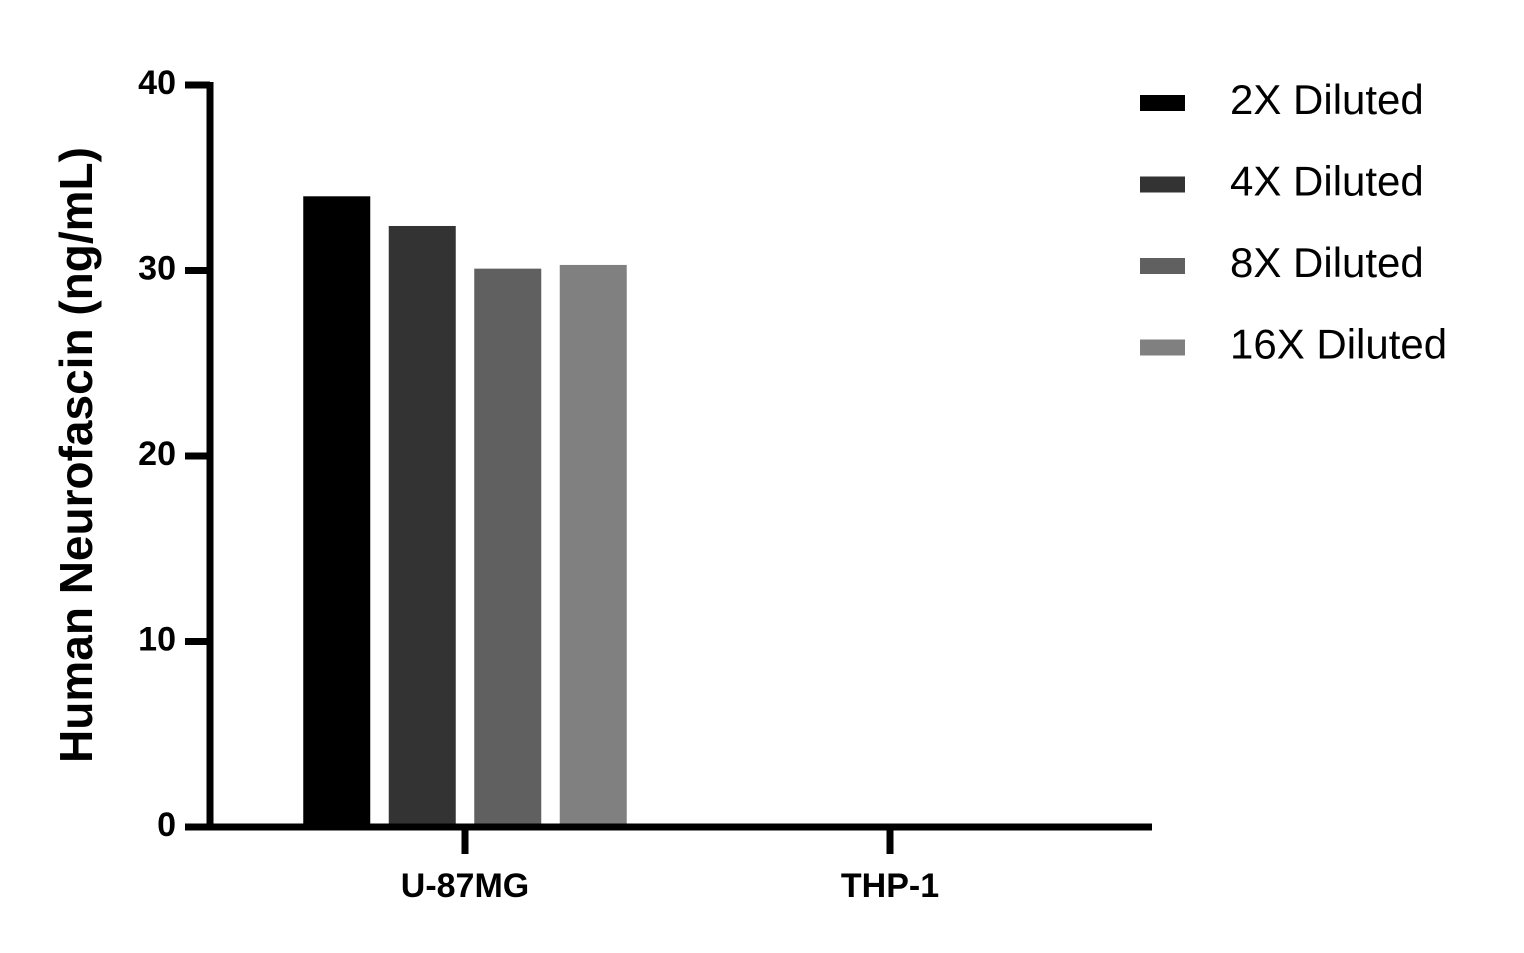 The image size is (1524, 953). I want to click on x-tick-label: U-87MG, so click(465, 886).